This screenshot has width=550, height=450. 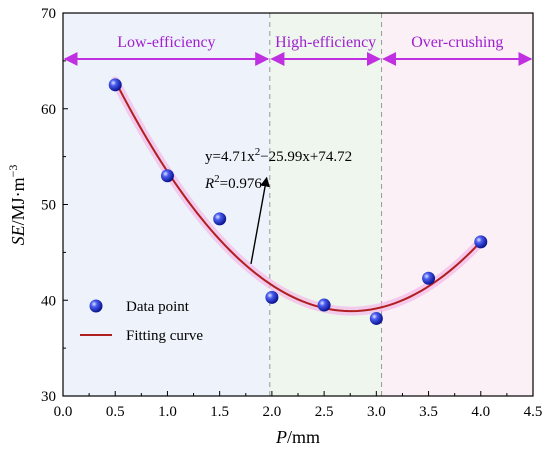 What do you see at coordinates (158, 307) in the screenshot?
I see `legend-data-point-label: Data point` at bounding box center [158, 307].